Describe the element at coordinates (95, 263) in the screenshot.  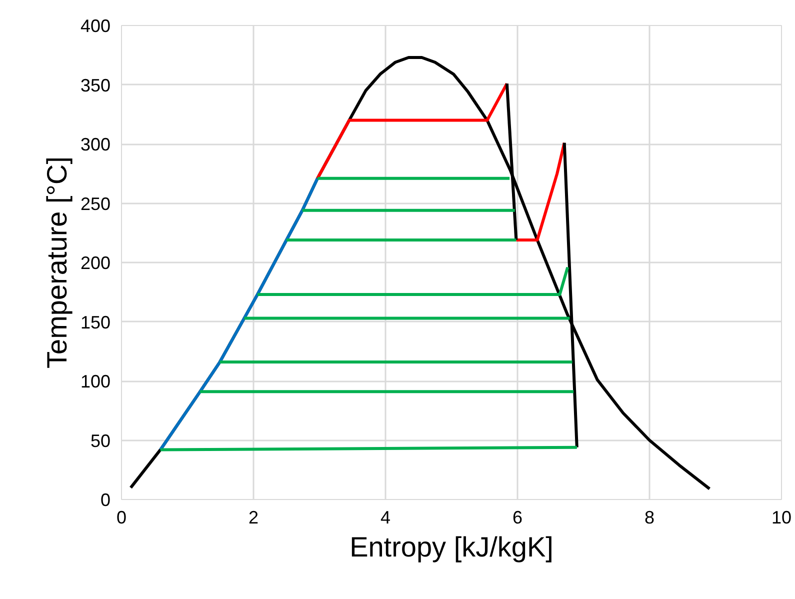
I see `y-tick-label: 200` at that location.